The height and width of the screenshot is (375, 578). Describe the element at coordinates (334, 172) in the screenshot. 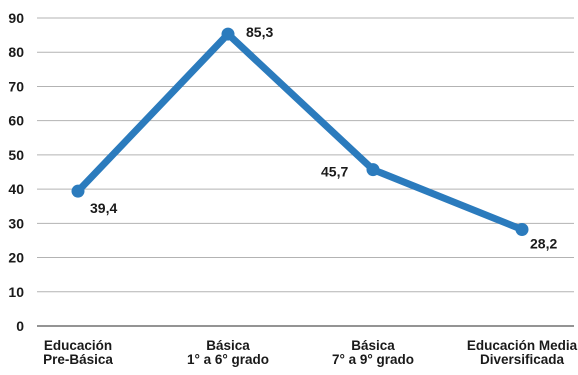

I see `data-label: 45,7` at that location.